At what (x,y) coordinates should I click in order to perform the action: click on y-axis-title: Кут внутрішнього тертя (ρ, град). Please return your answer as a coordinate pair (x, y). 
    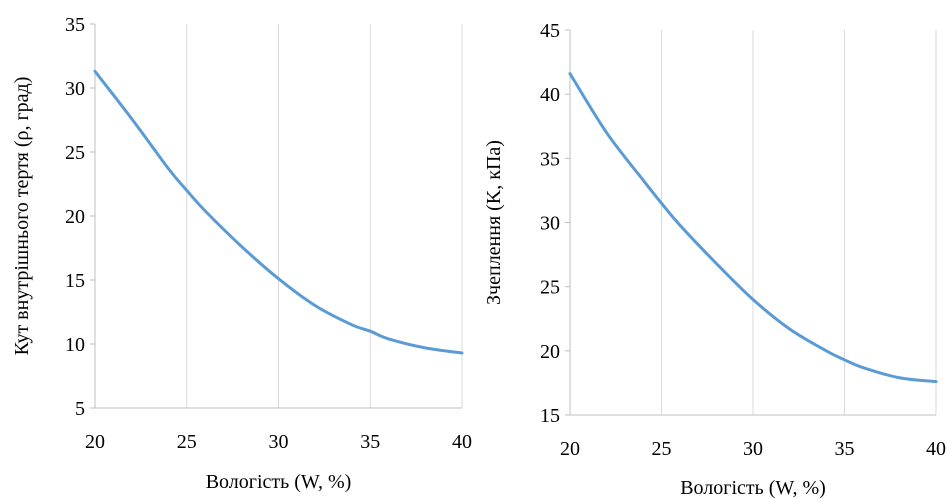
    Looking at the image, I should click on (22, 216).